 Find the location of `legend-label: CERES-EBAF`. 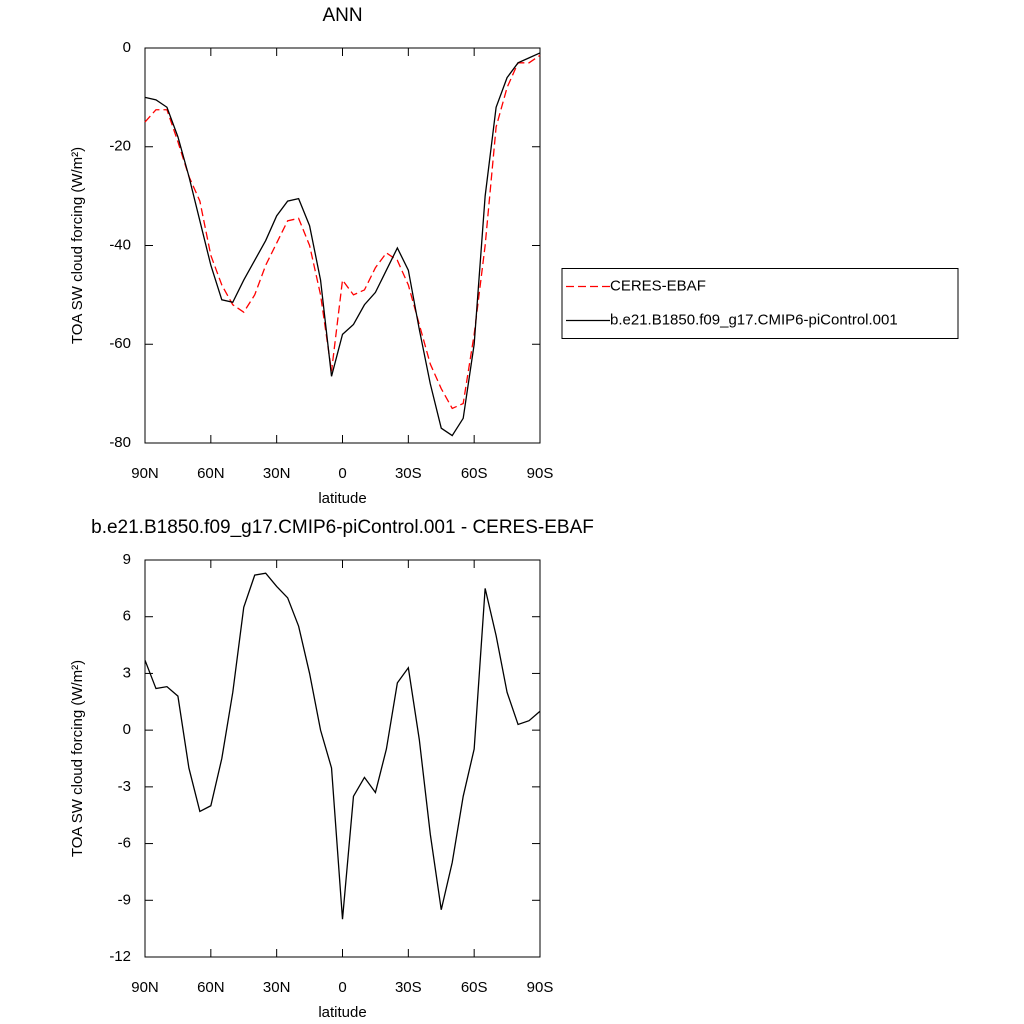

legend-label: CERES-EBAF is located at coordinates (658, 285).